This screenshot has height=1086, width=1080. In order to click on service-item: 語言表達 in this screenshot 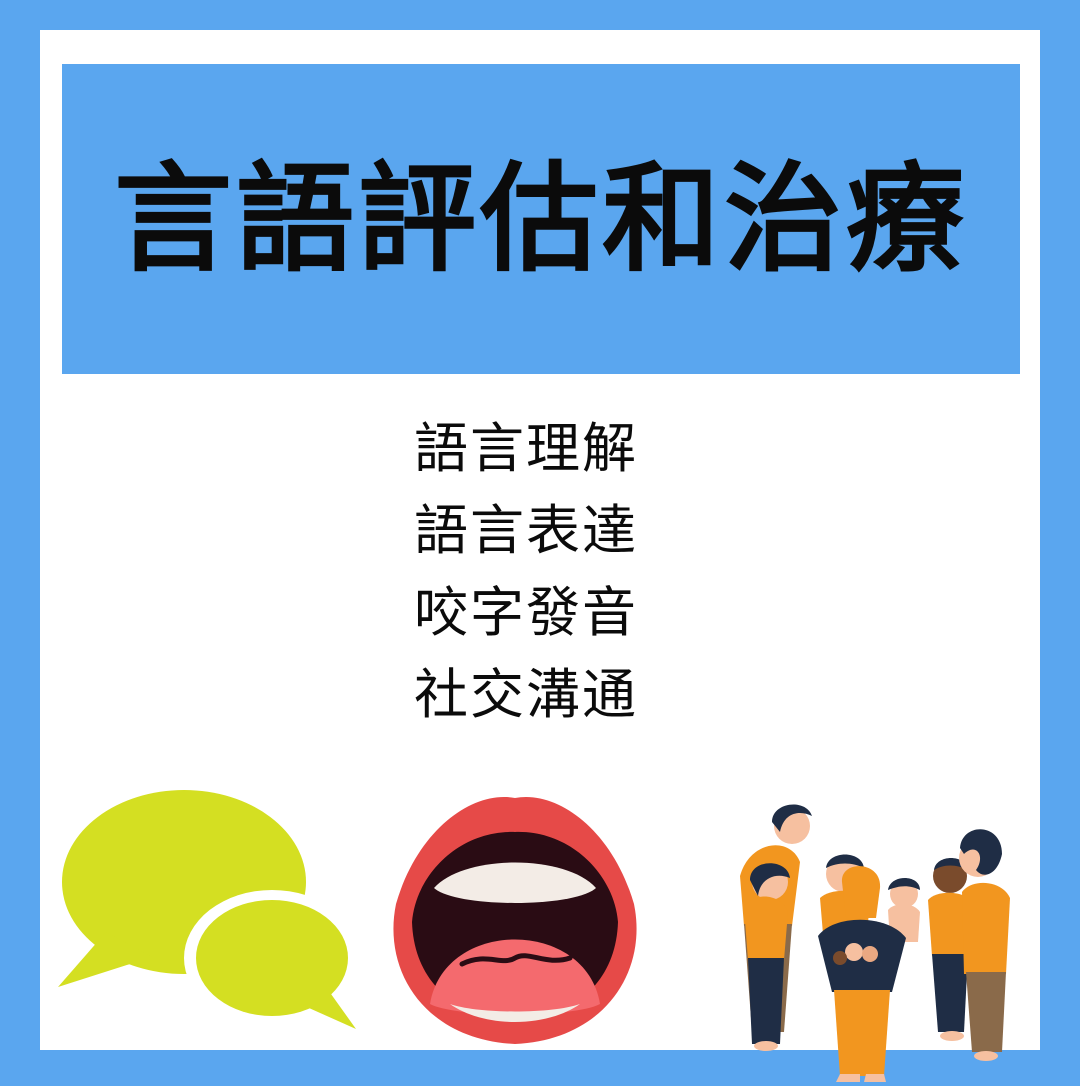, I will do `click(526, 530)`.